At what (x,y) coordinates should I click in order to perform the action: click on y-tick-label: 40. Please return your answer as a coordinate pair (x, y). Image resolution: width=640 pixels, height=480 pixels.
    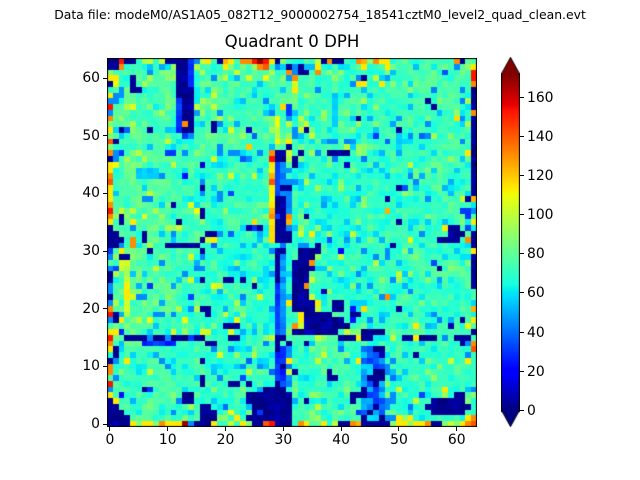
    Looking at the image, I should click on (91, 193).